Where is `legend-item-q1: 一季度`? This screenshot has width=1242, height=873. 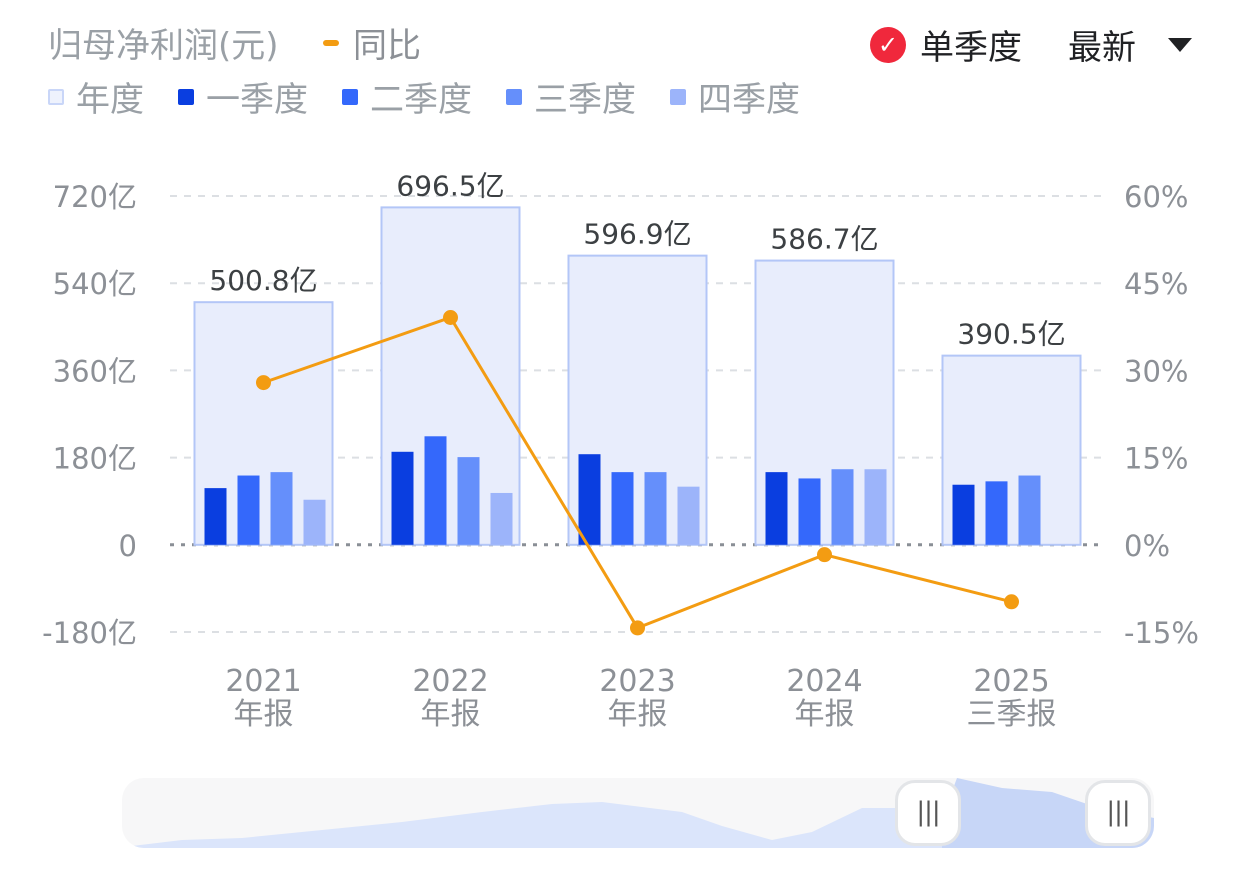 legend-item-q1: 一季度 is located at coordinates (243, 96).